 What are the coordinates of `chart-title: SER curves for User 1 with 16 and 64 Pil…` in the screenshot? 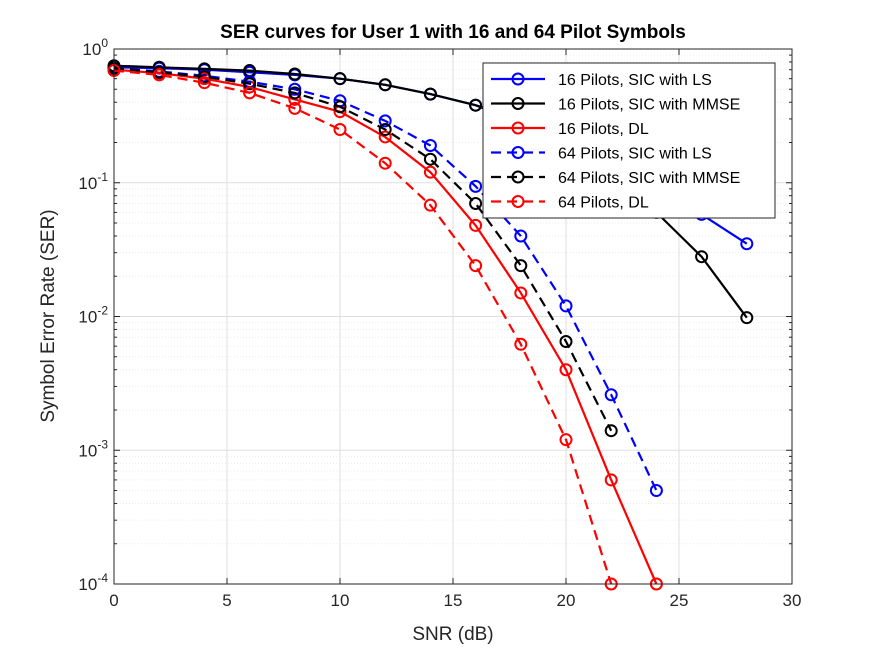 It's located at (453, 32).